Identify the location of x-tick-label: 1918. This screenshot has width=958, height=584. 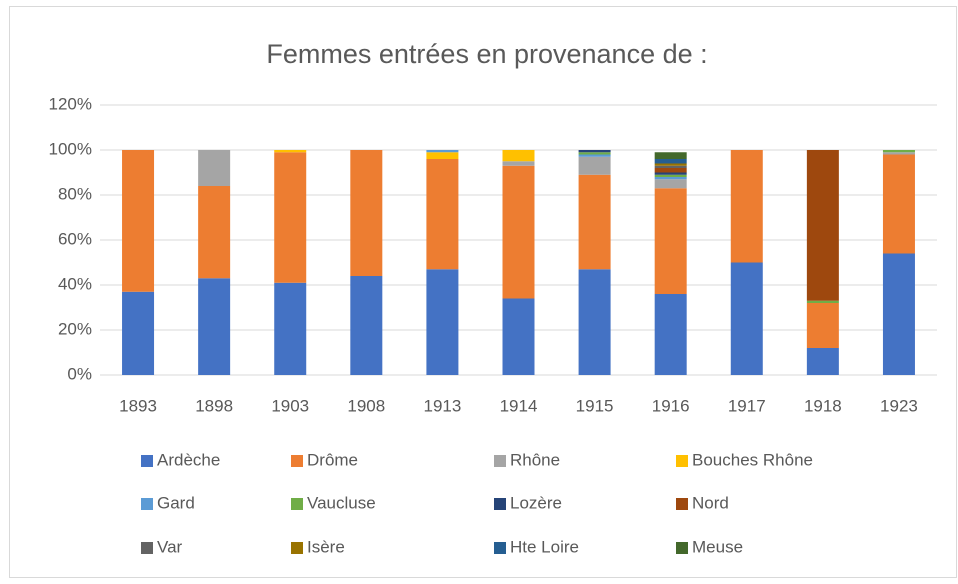
(823, 405).